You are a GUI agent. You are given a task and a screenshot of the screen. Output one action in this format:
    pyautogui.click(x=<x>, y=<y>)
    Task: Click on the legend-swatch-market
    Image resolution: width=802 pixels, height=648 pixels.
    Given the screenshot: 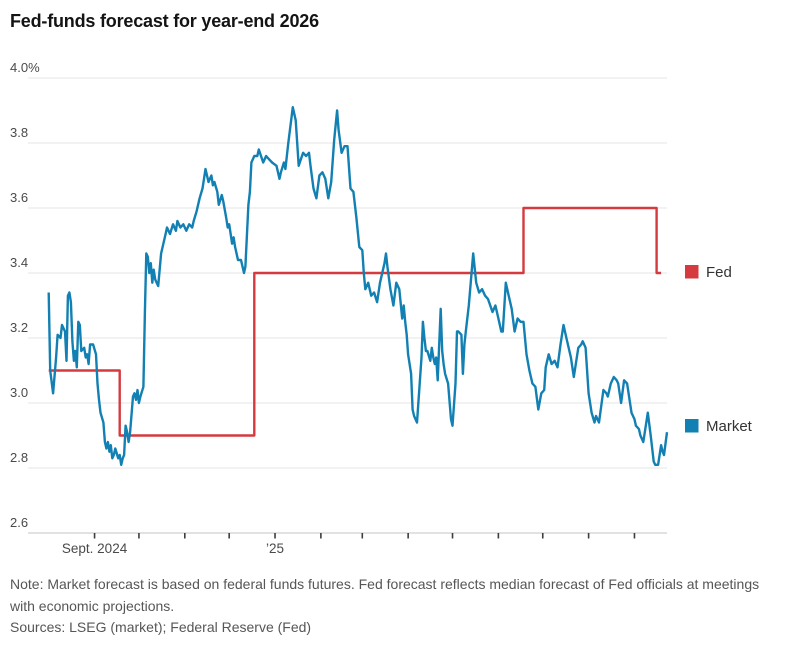 What is the action you would take?
    pyautogui.click(x=692, y=426)
    